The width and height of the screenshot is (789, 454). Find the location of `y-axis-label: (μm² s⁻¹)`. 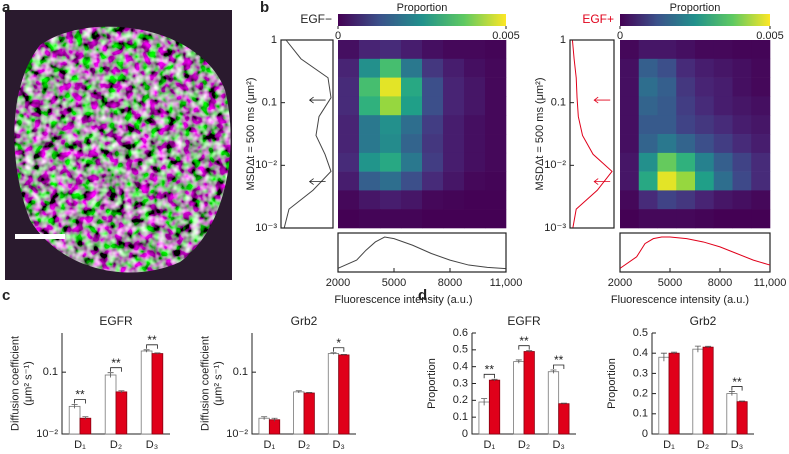

y-axis-label: (μm² s⁻¹) is located at coordinates (218, 383).